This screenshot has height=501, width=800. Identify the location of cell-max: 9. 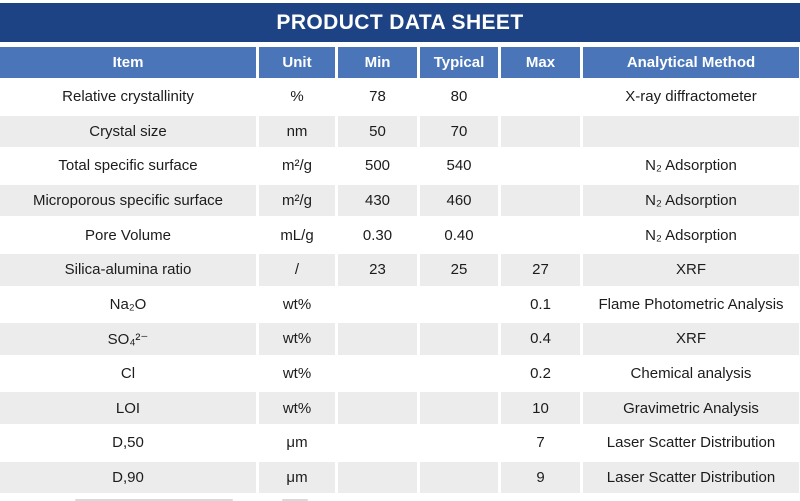
(540, 477).